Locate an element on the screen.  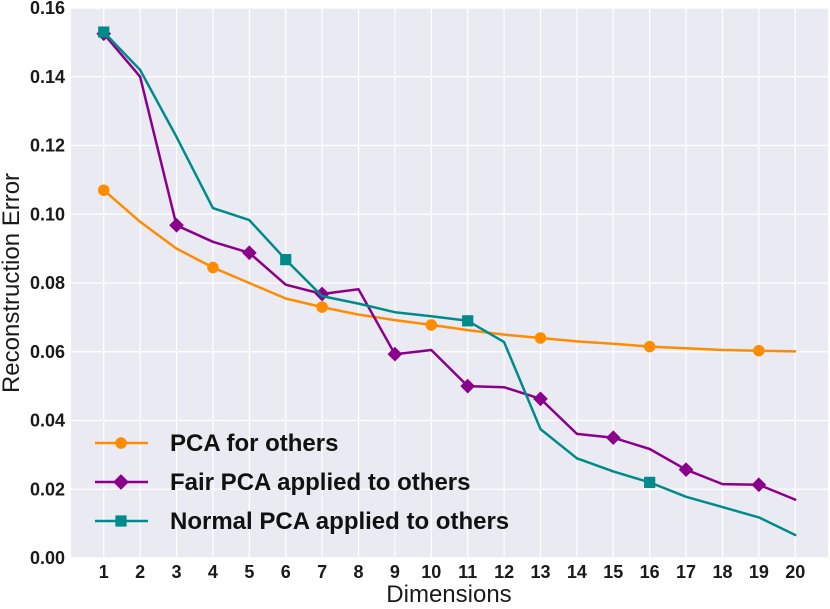
legend-label-normal-pca: Normal PCA applied to others is located at coordinates (339, 521).